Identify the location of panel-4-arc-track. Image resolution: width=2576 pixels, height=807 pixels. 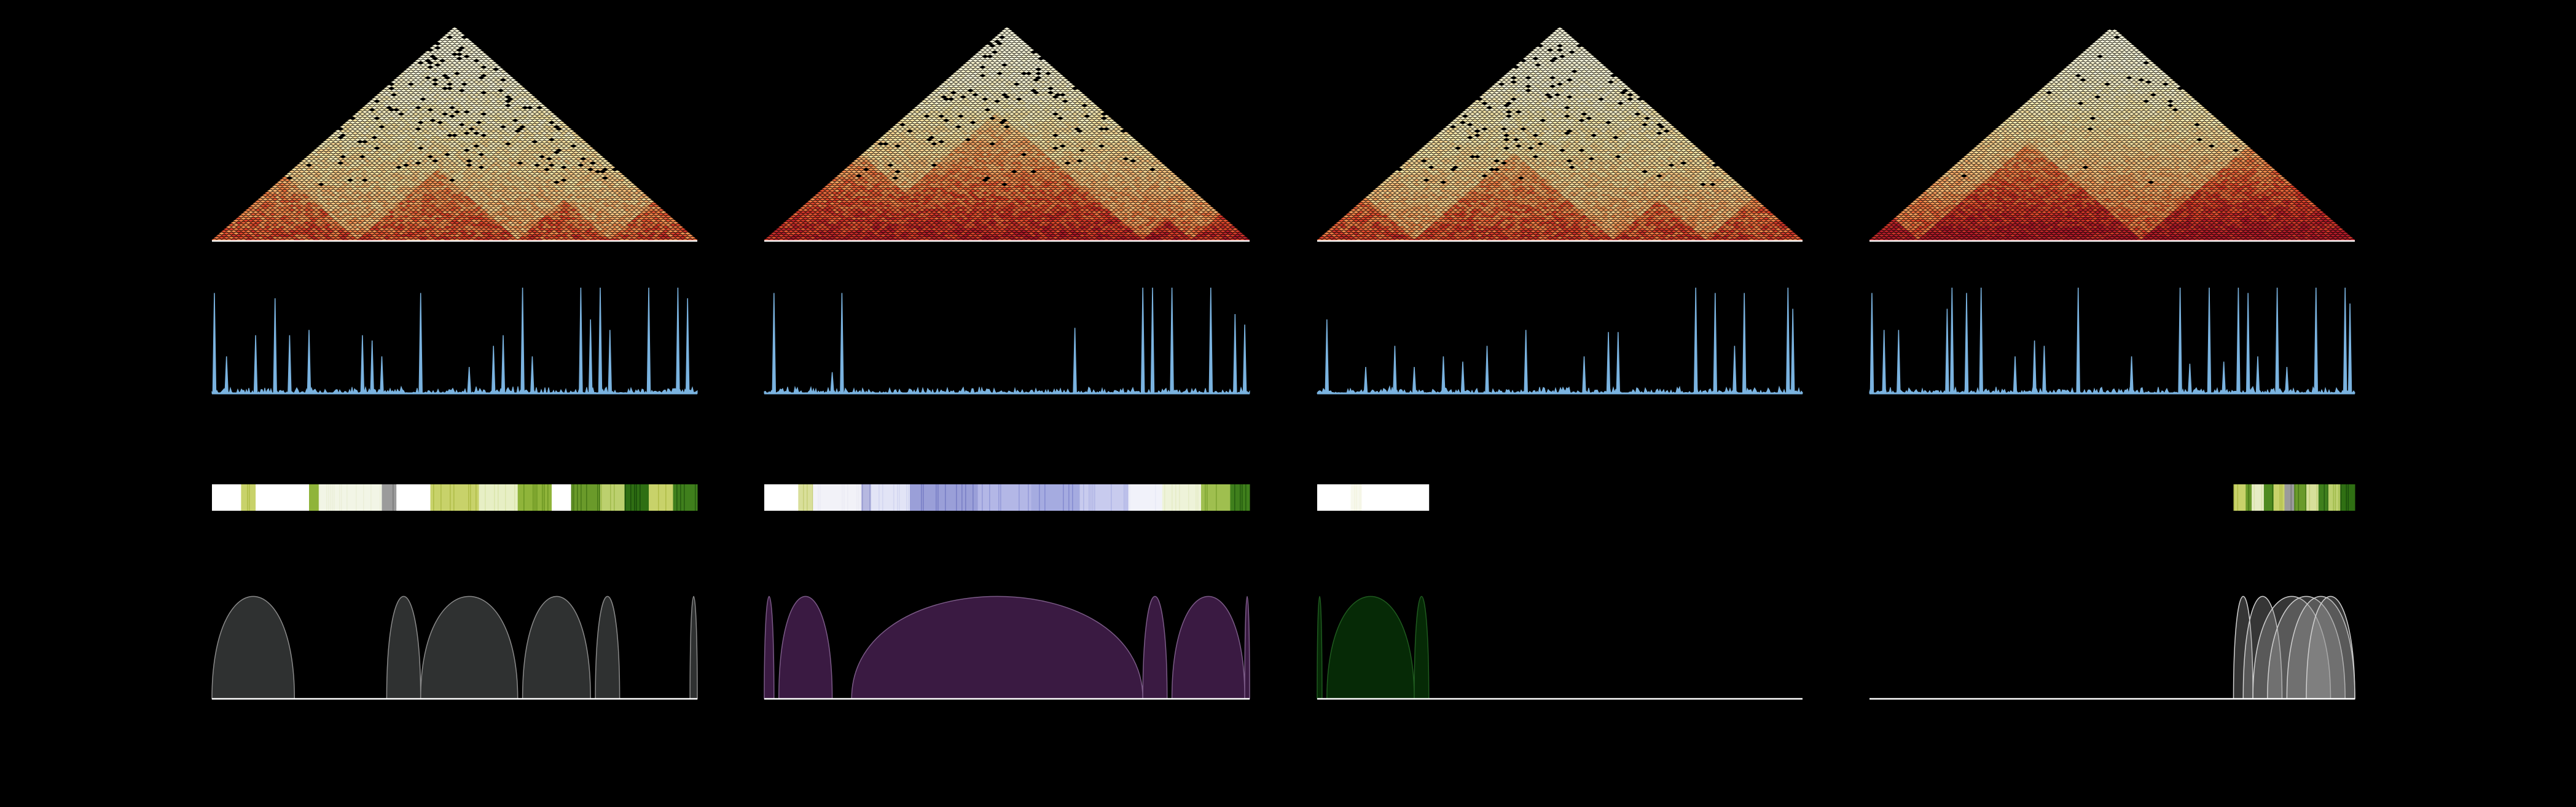
(2294, 647).